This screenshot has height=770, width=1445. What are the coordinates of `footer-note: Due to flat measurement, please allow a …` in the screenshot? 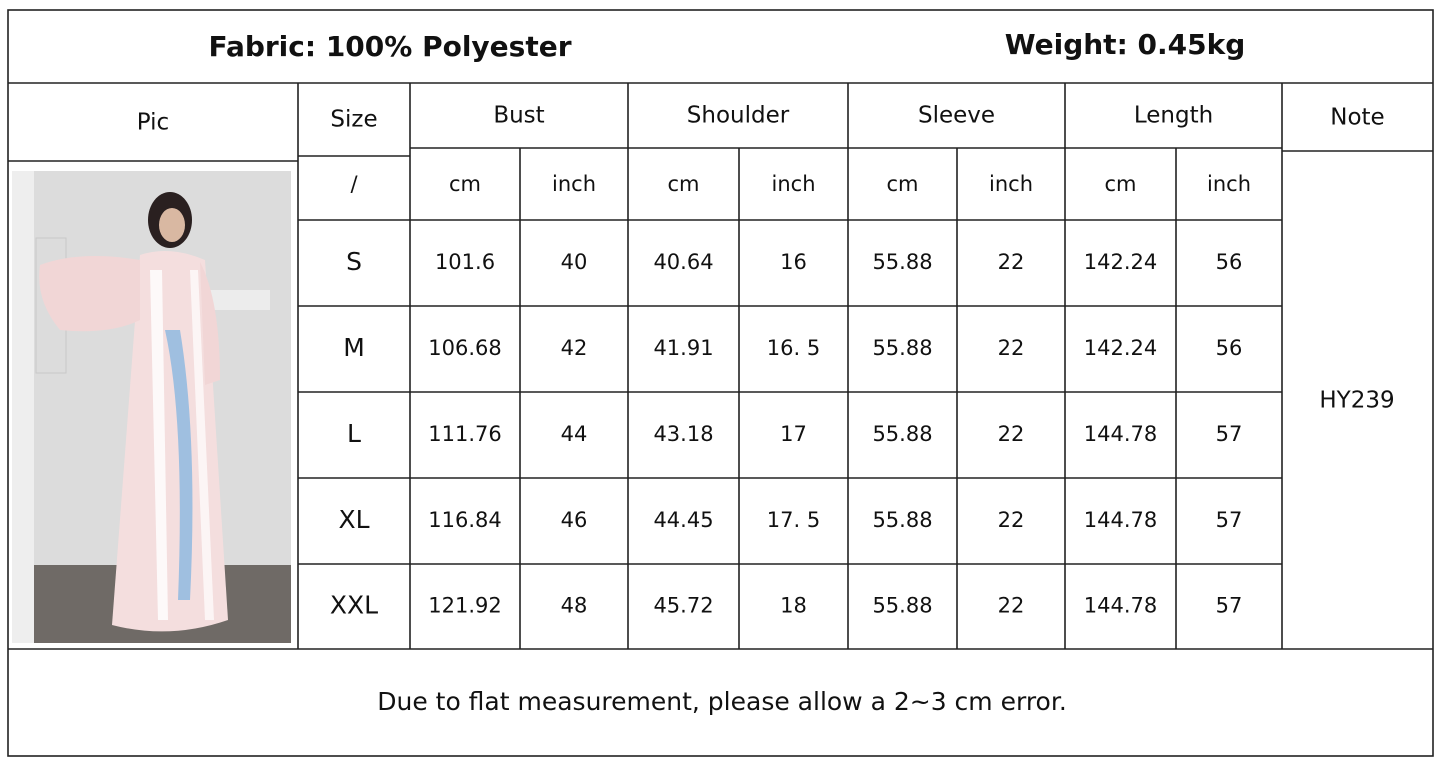 It's located at (722, 701).